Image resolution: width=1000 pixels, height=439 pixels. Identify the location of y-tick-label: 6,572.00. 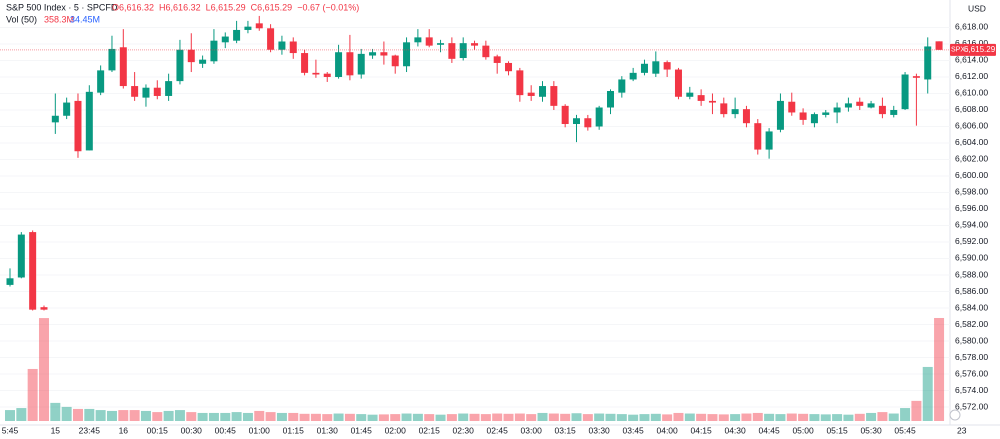
(971, 406).